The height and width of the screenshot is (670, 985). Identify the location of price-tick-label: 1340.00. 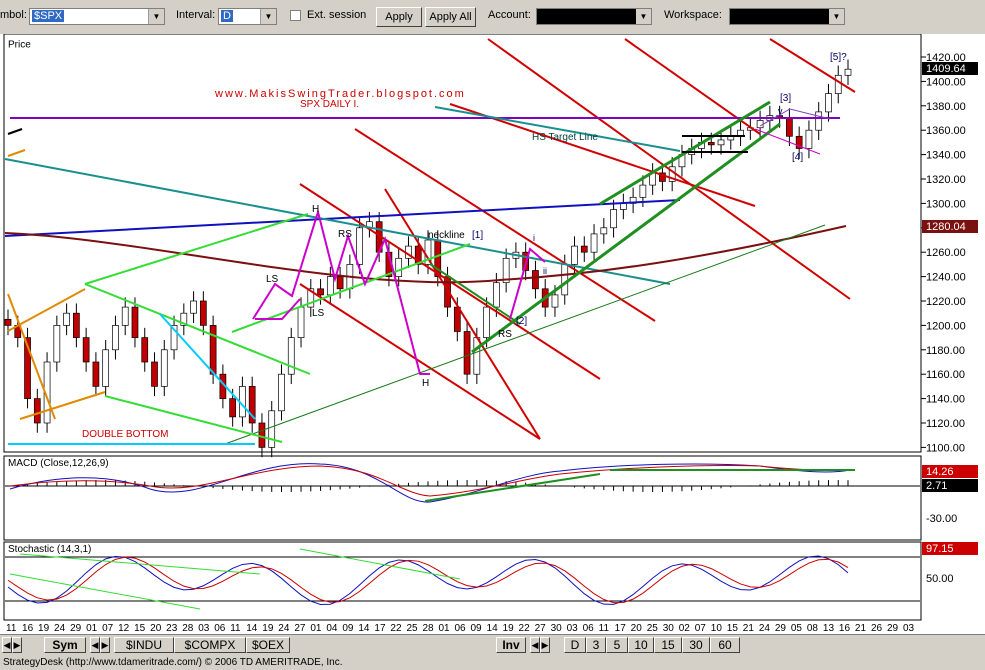
(946, 156).